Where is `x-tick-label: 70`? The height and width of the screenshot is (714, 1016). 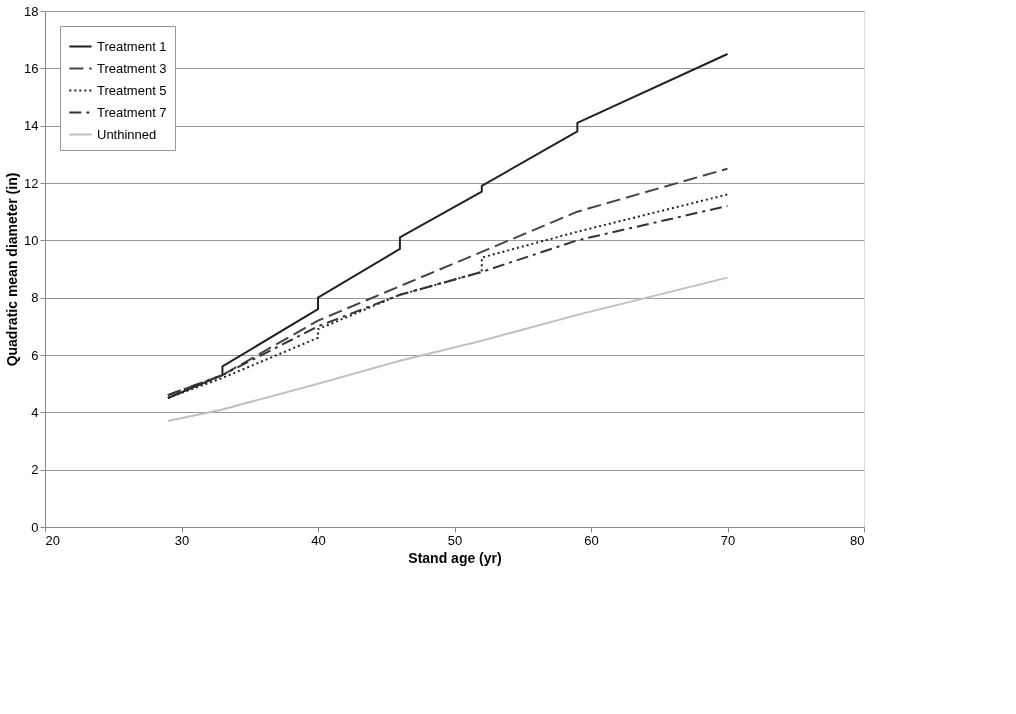 x-tick-label: 70 is located at coordinates (728, 540).